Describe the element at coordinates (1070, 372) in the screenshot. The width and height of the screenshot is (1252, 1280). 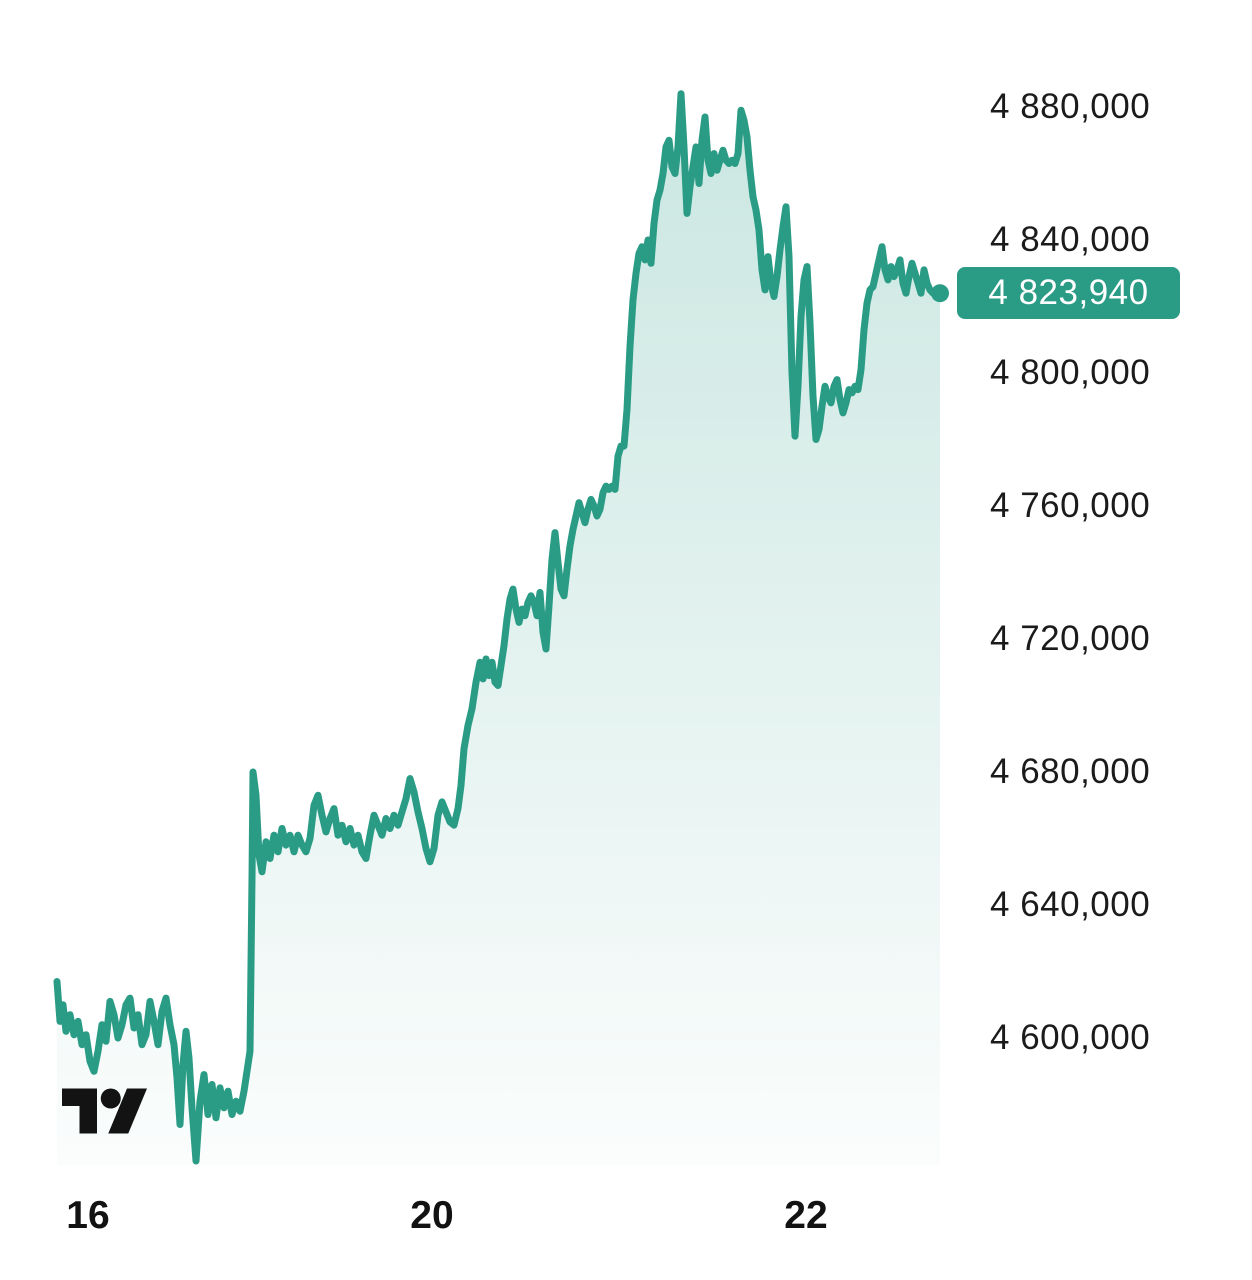
I see `y-axis-tick: 4 800,000` at that location.